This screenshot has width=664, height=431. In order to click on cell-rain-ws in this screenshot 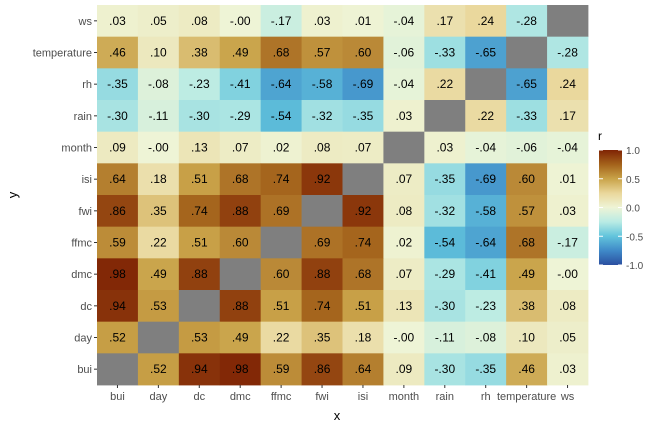, I will do `click(568, 116)`.